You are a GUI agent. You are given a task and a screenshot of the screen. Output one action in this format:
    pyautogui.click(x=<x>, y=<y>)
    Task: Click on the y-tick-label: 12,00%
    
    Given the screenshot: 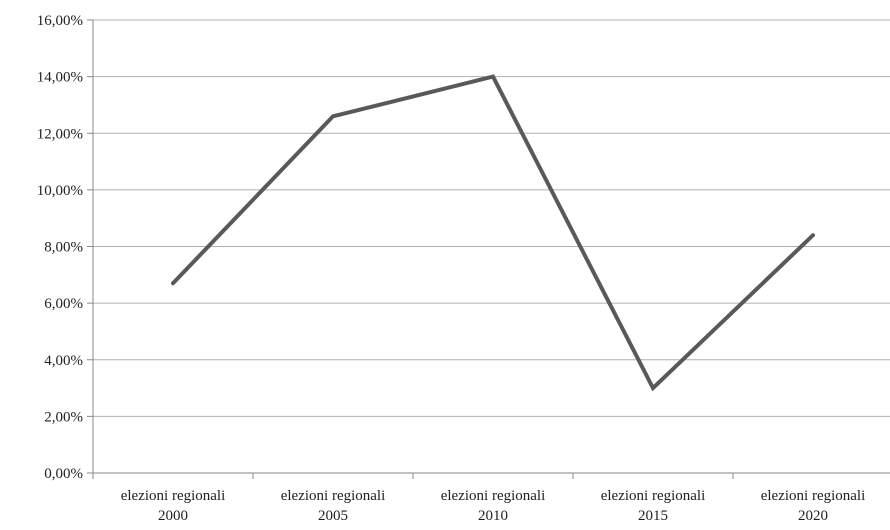 What is the action you would take?
    pyautogui.click(x=60, y=134)
    